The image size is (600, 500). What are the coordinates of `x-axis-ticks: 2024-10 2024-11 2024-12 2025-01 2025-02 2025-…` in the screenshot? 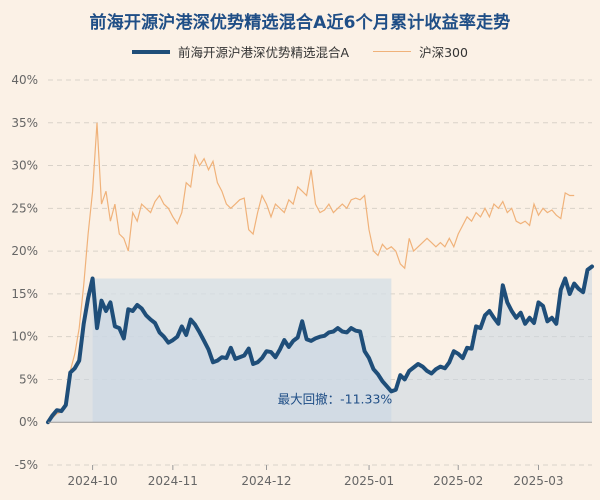 It's located at (316, 476).